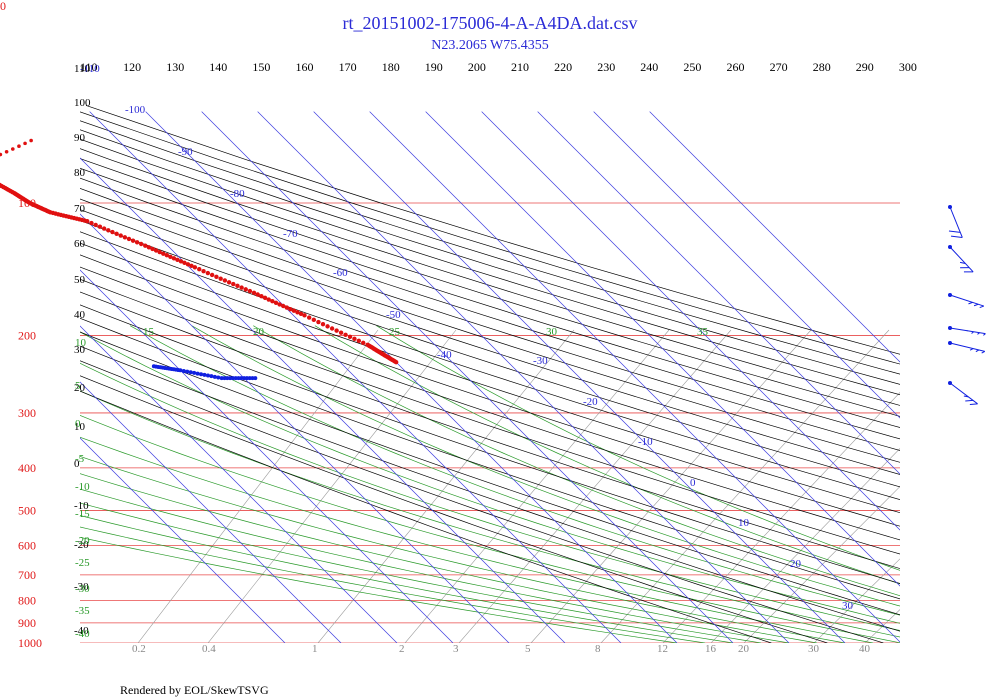 This screenshot has height=700, width=1000. What do you see at coordinates (149, 332) in the screenshot?
I see `moist-adiabat-label: 15` at bounding box center [149, 332].